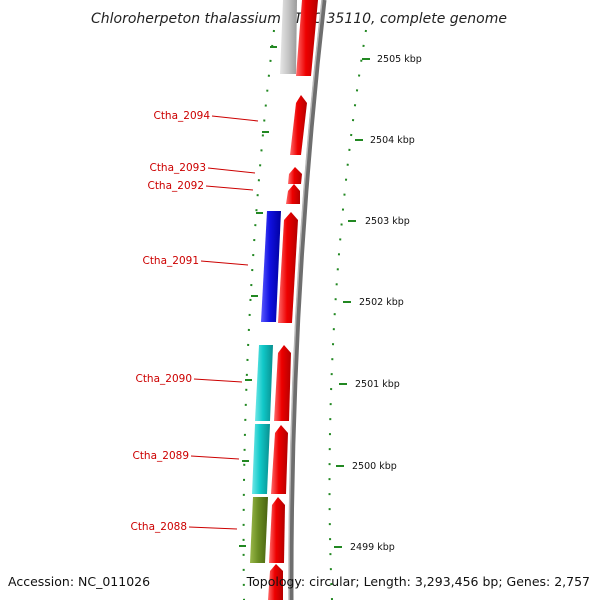  Describe the element at coordinates (177, 168) in the screenshot. I see `gene-label: Ctha_2093` at that location.